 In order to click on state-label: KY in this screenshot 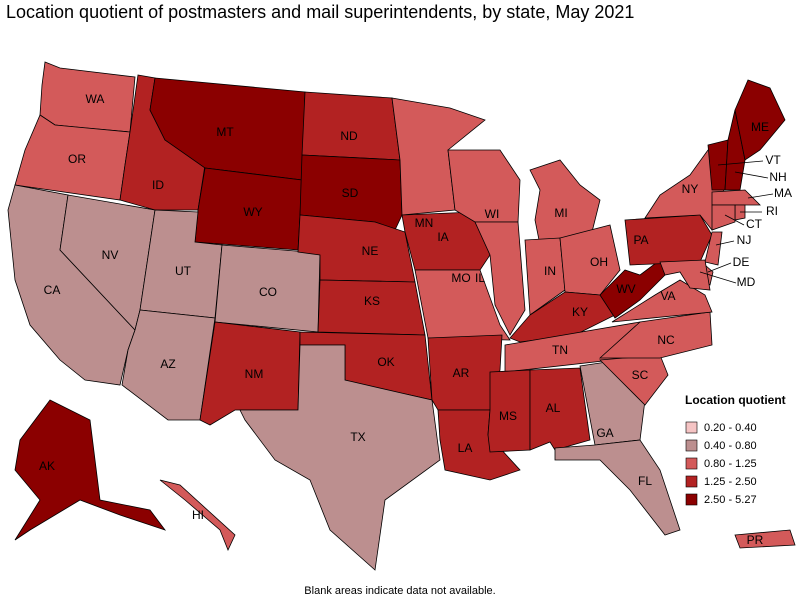, I will do `click(580, 312)`.